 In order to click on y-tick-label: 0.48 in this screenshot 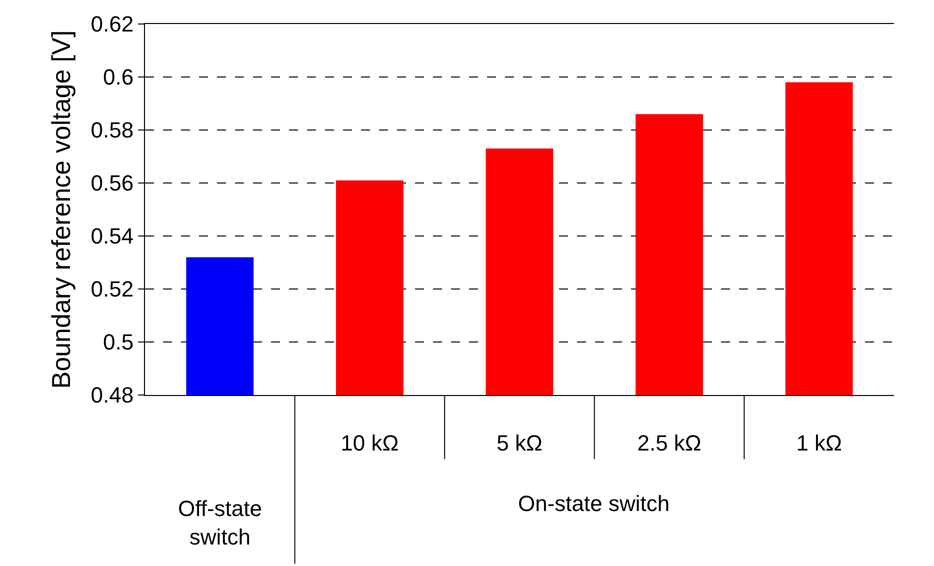, I will do `click(112, 395)`.